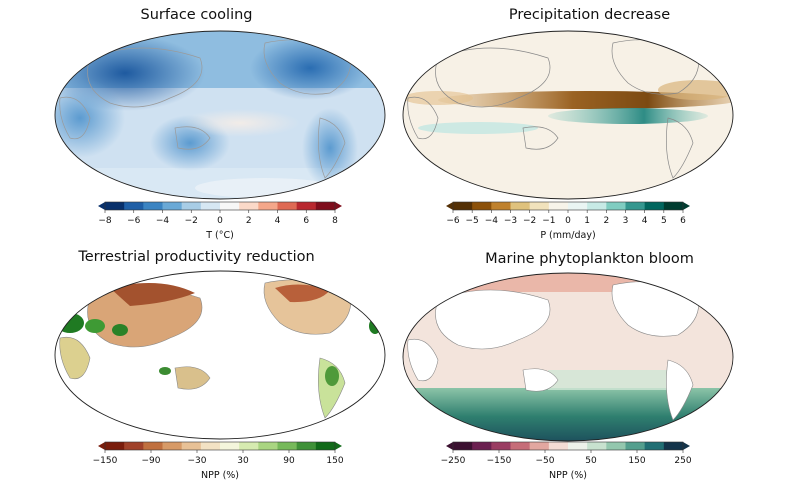 The height and width of the screenshot is (492, 787). I want to click on colorbar-tick-label: 50, so click(591, 461).